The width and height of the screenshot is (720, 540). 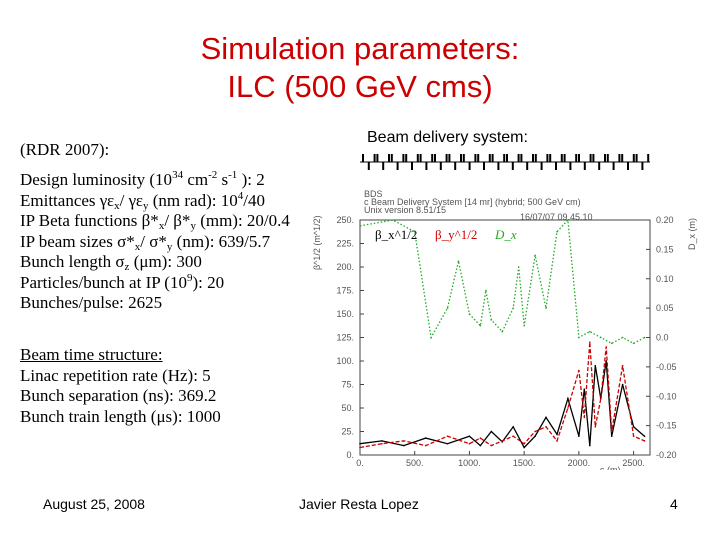 I want to click on y-tick-label-left: 200., so click(x=345, y=267).